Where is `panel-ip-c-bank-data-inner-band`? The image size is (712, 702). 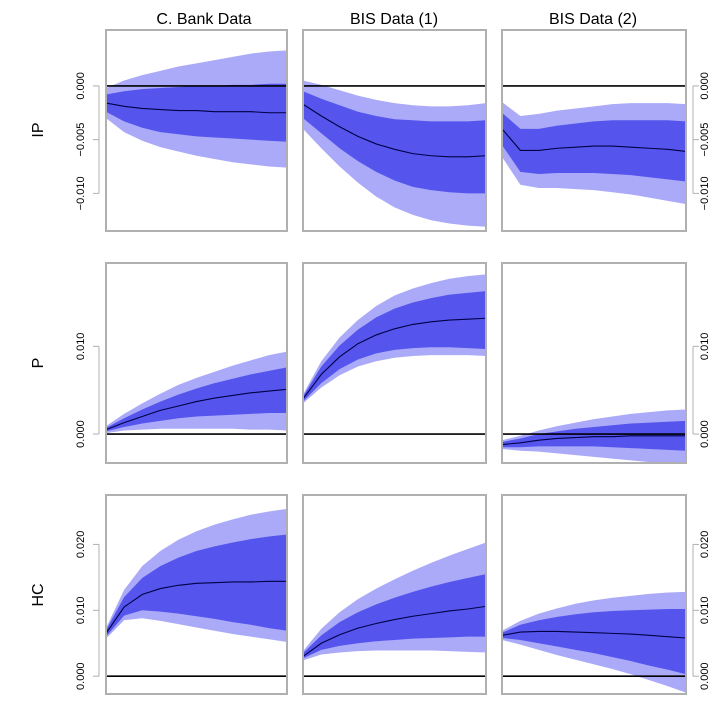
panel-ip-c-bank-data-inner-band is located at coordinates (196, 112).